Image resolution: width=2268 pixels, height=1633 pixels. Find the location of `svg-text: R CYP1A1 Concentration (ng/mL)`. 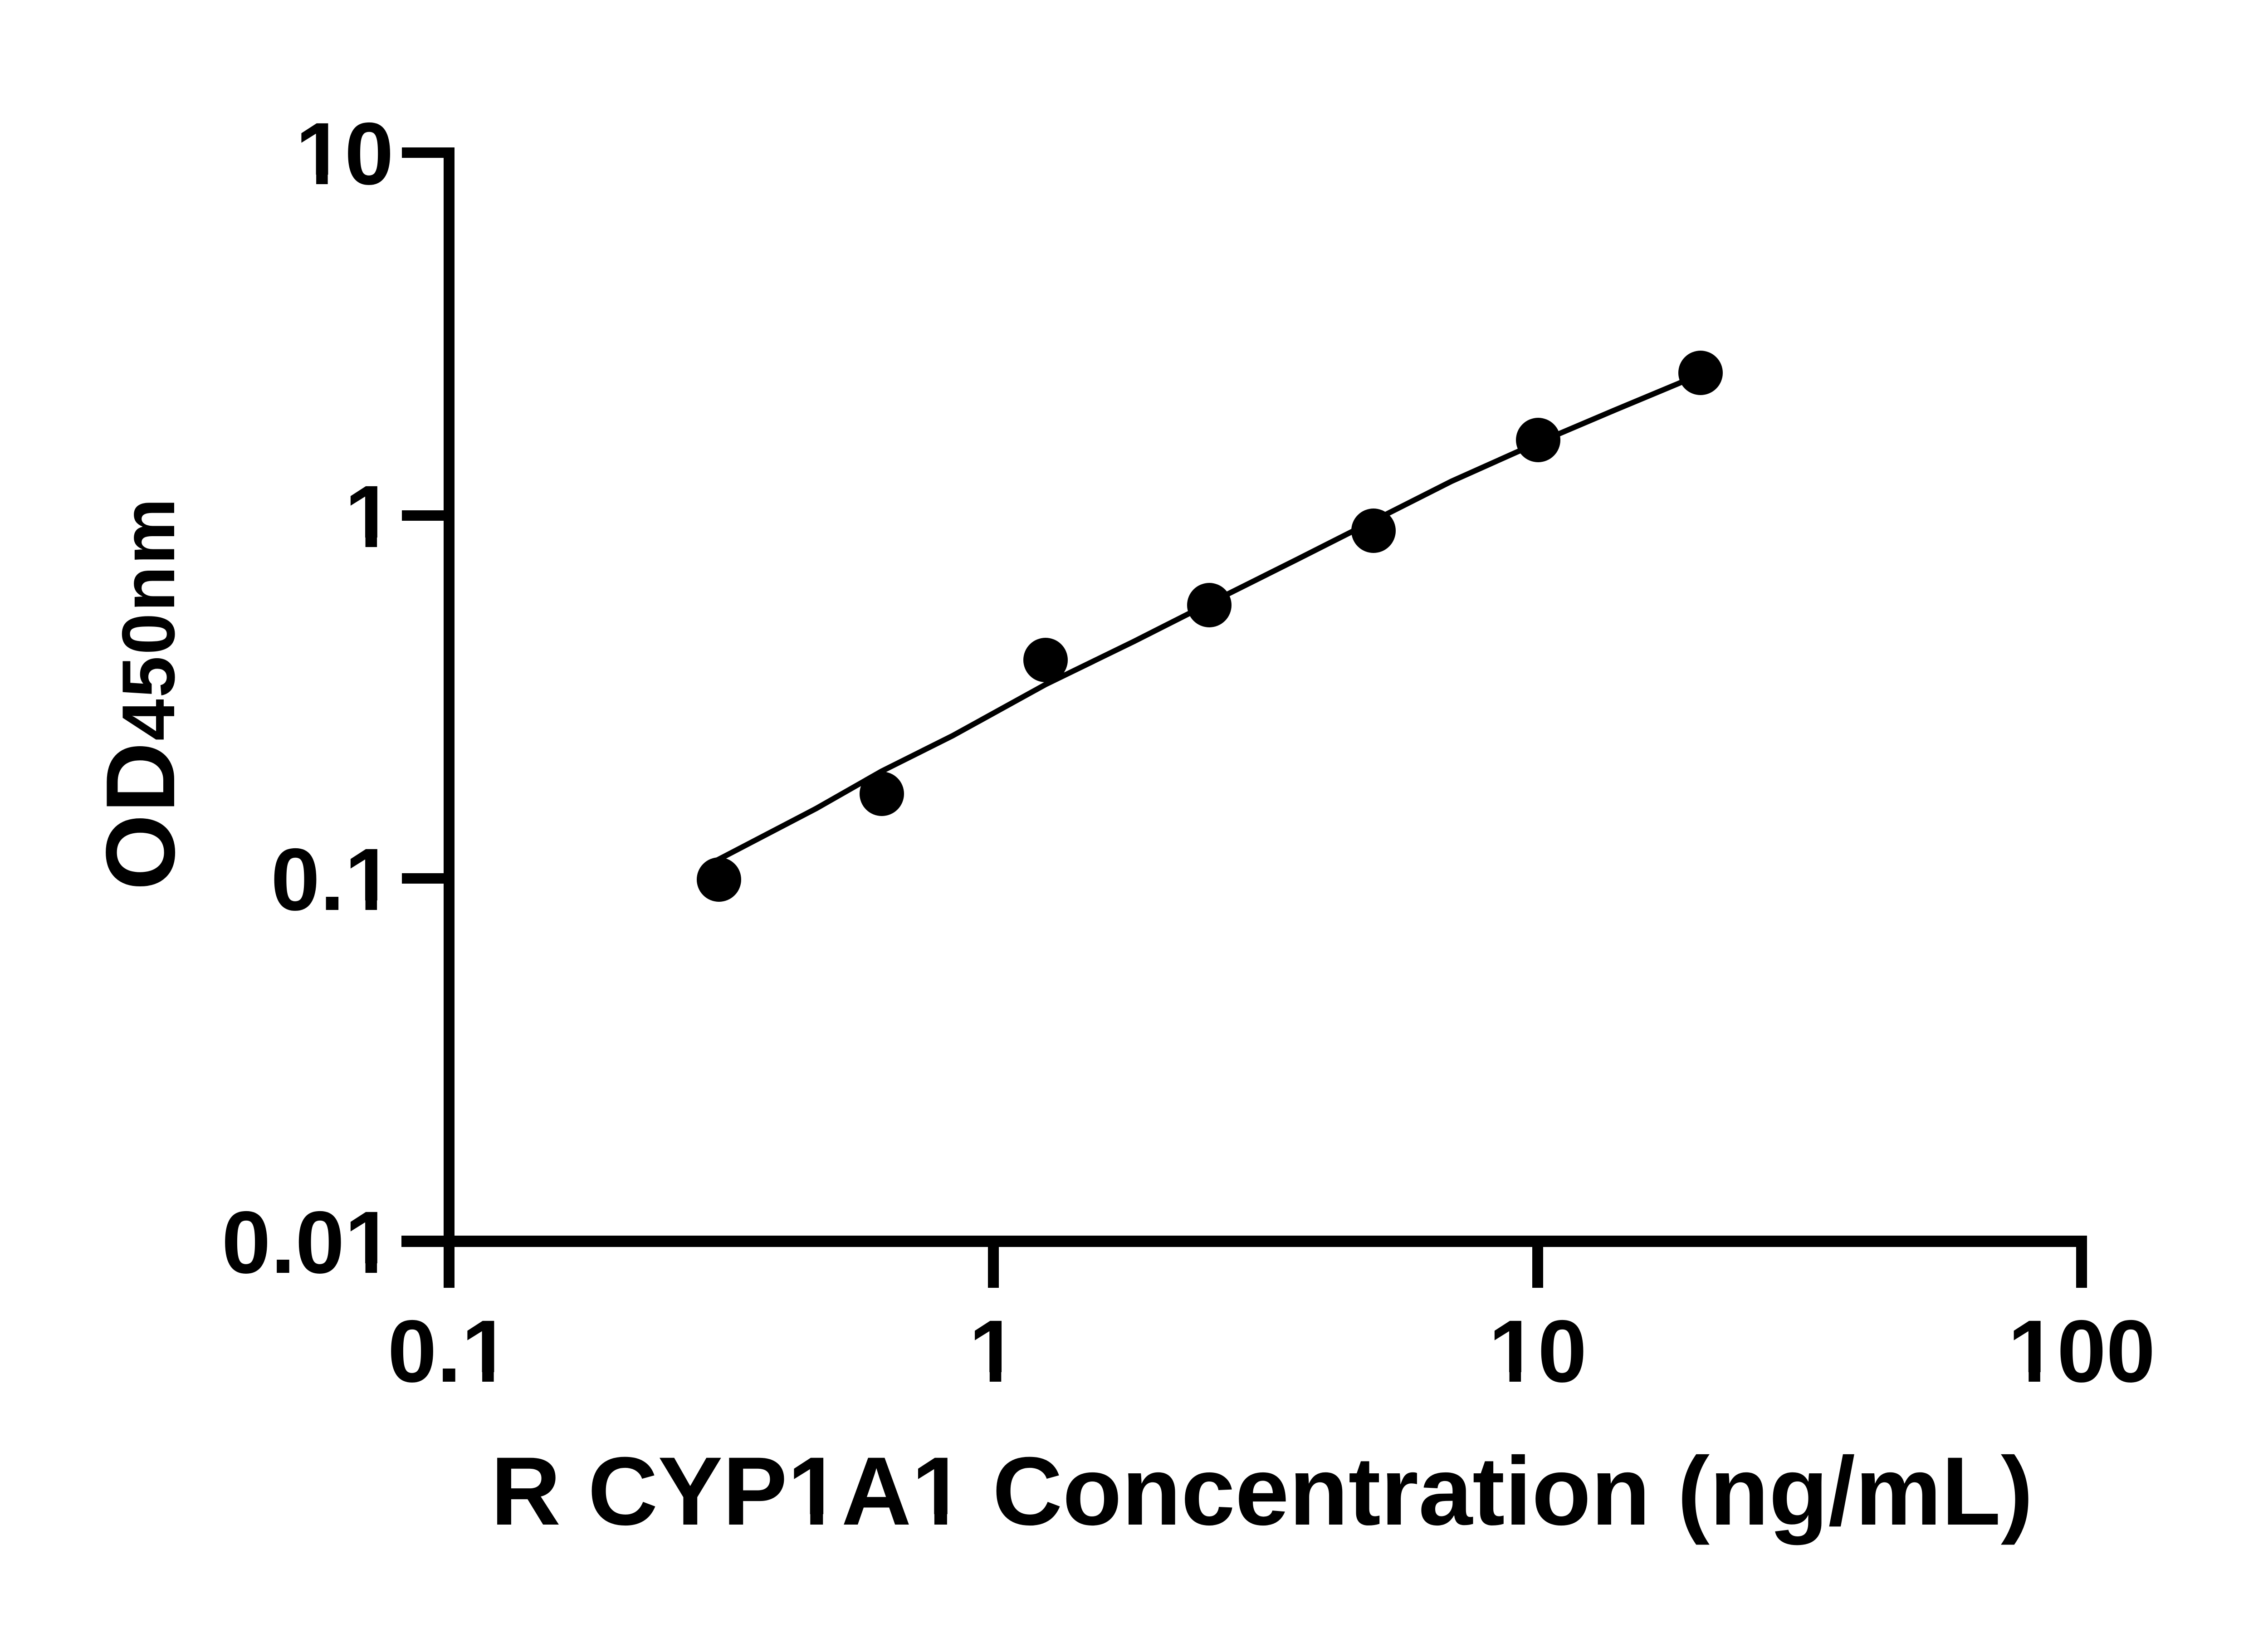

svg-text: R CYP1A1 Concentration (ng/mL) is located at coordinates (1262, 1491).